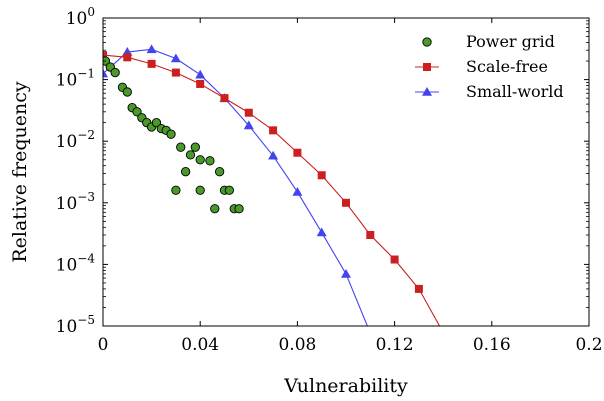 Image resolution: width=604 pixels, height=401 pixels. I want to click on y-tick-label: 10⁻³, so click(75, 202).